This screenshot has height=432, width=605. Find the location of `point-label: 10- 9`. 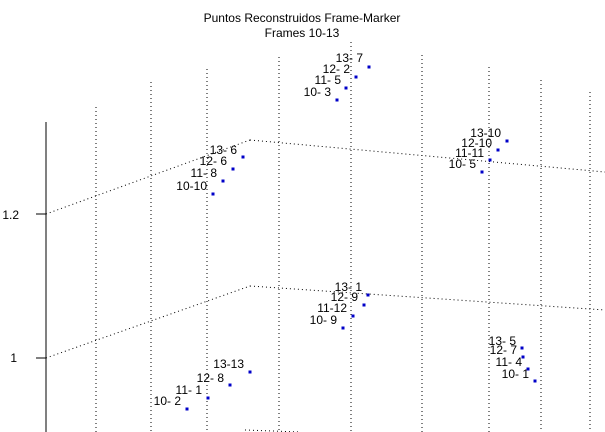

point-label: 10- 9 is located at coordinates (324, 320).